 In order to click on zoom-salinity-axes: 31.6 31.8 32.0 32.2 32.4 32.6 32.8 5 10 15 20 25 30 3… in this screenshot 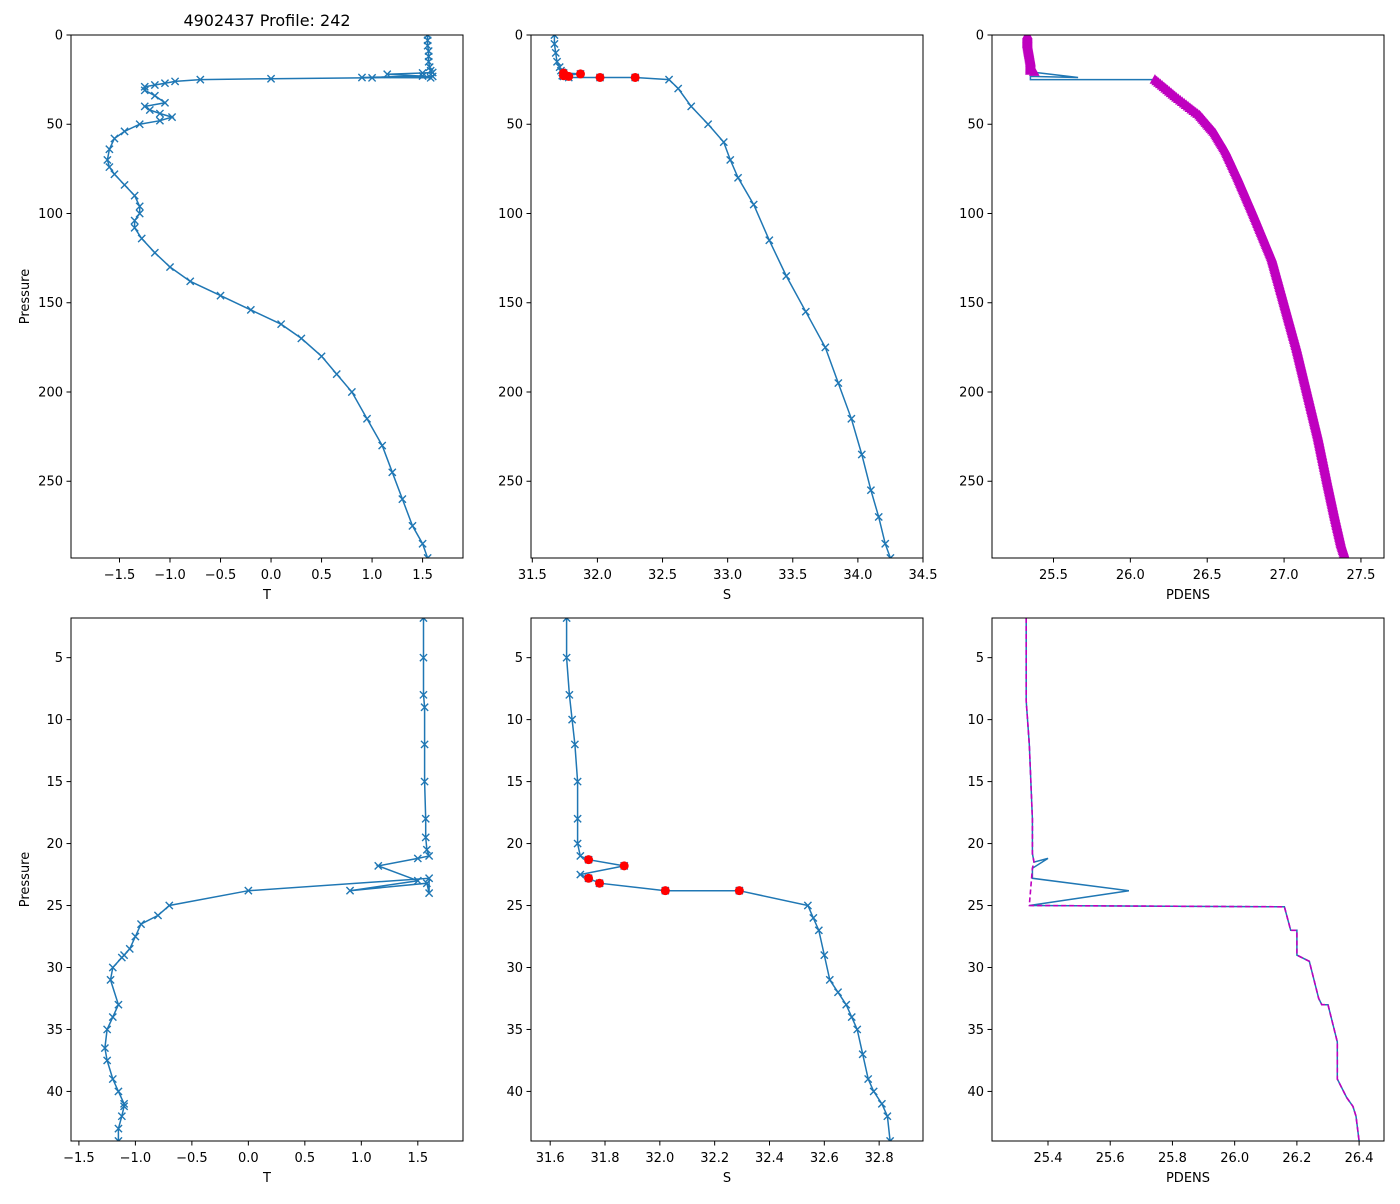, I will do `click(715, 901)`.